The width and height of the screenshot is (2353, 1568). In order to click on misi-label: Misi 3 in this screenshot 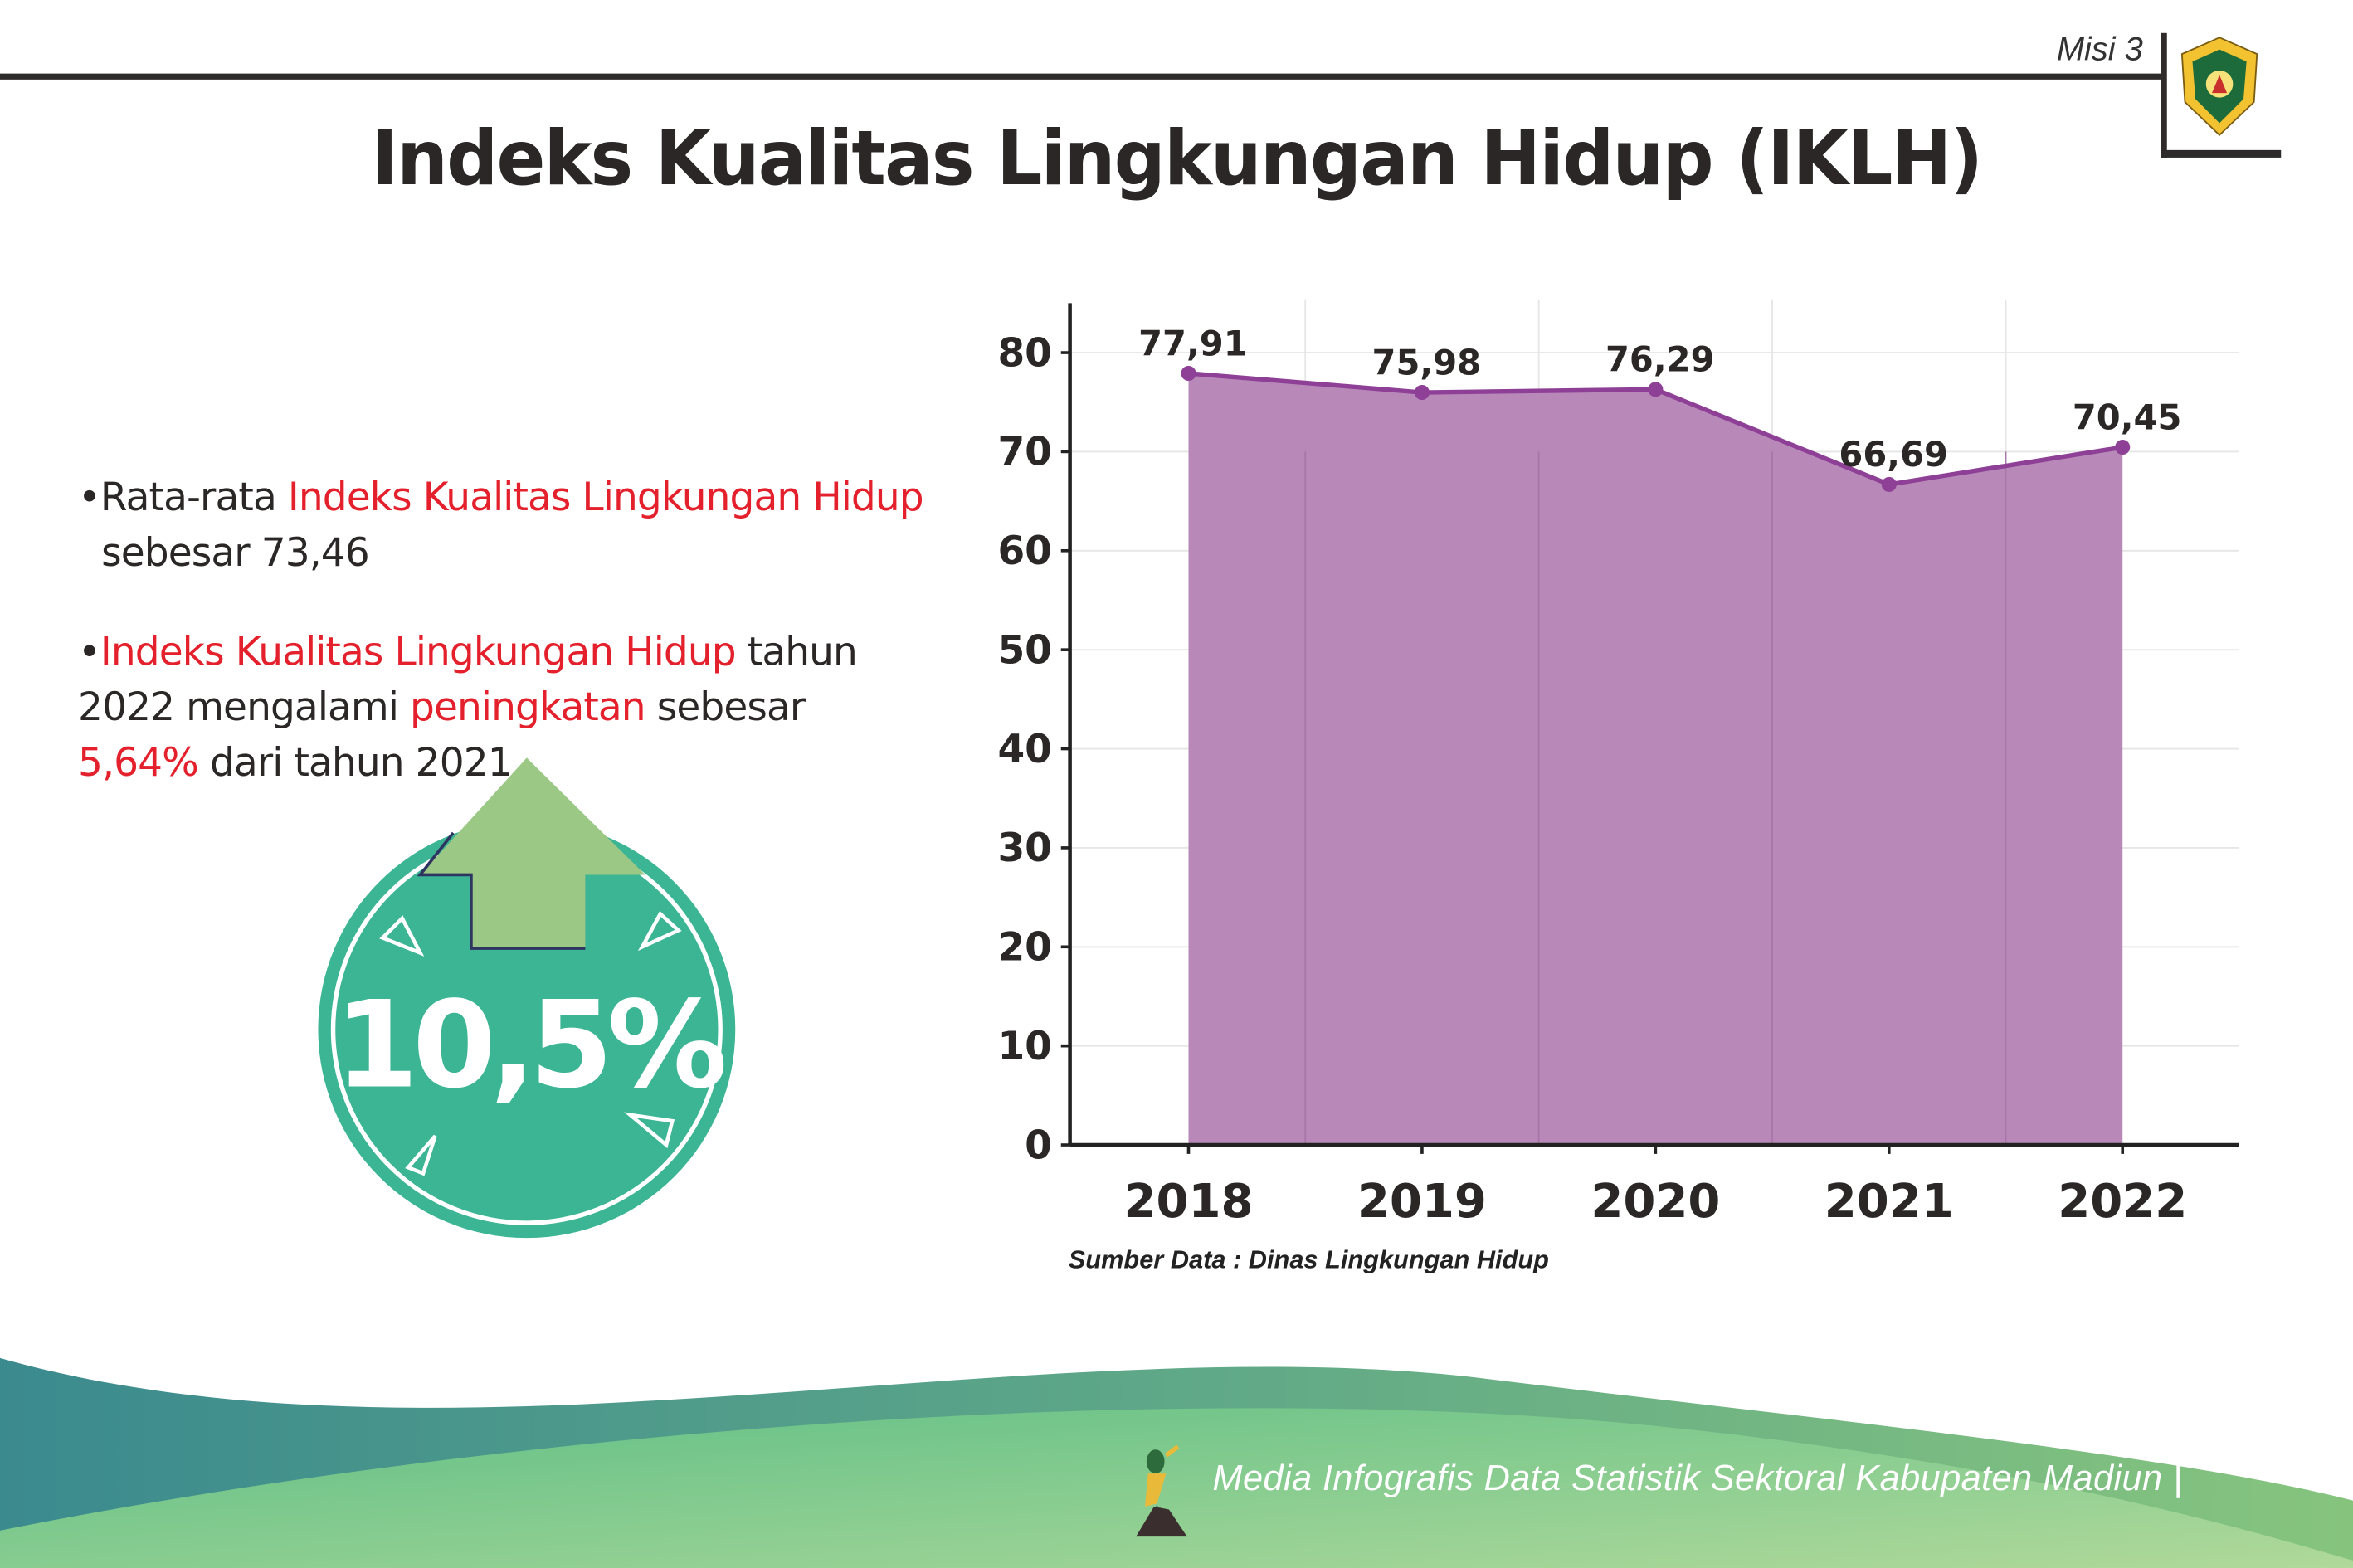, I will do `click(2099, 49)`.